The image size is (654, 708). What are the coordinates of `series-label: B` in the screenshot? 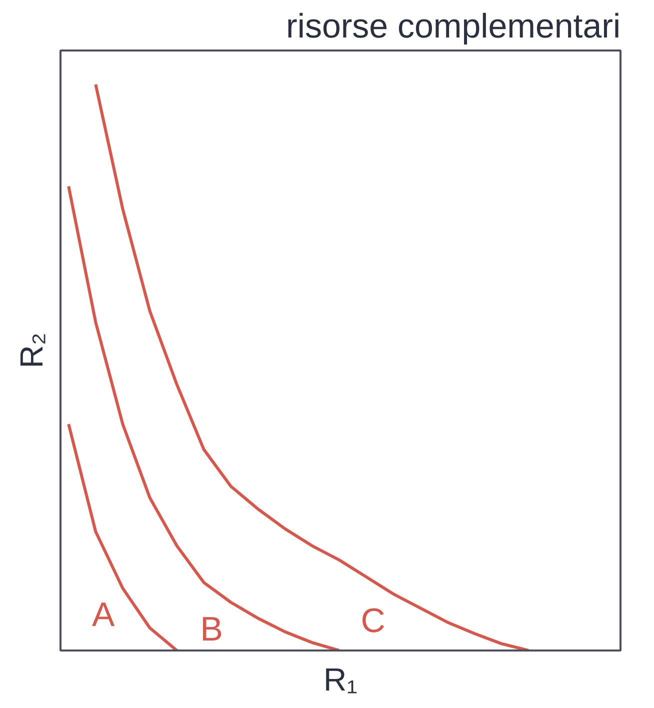 It's located at (211, 629).